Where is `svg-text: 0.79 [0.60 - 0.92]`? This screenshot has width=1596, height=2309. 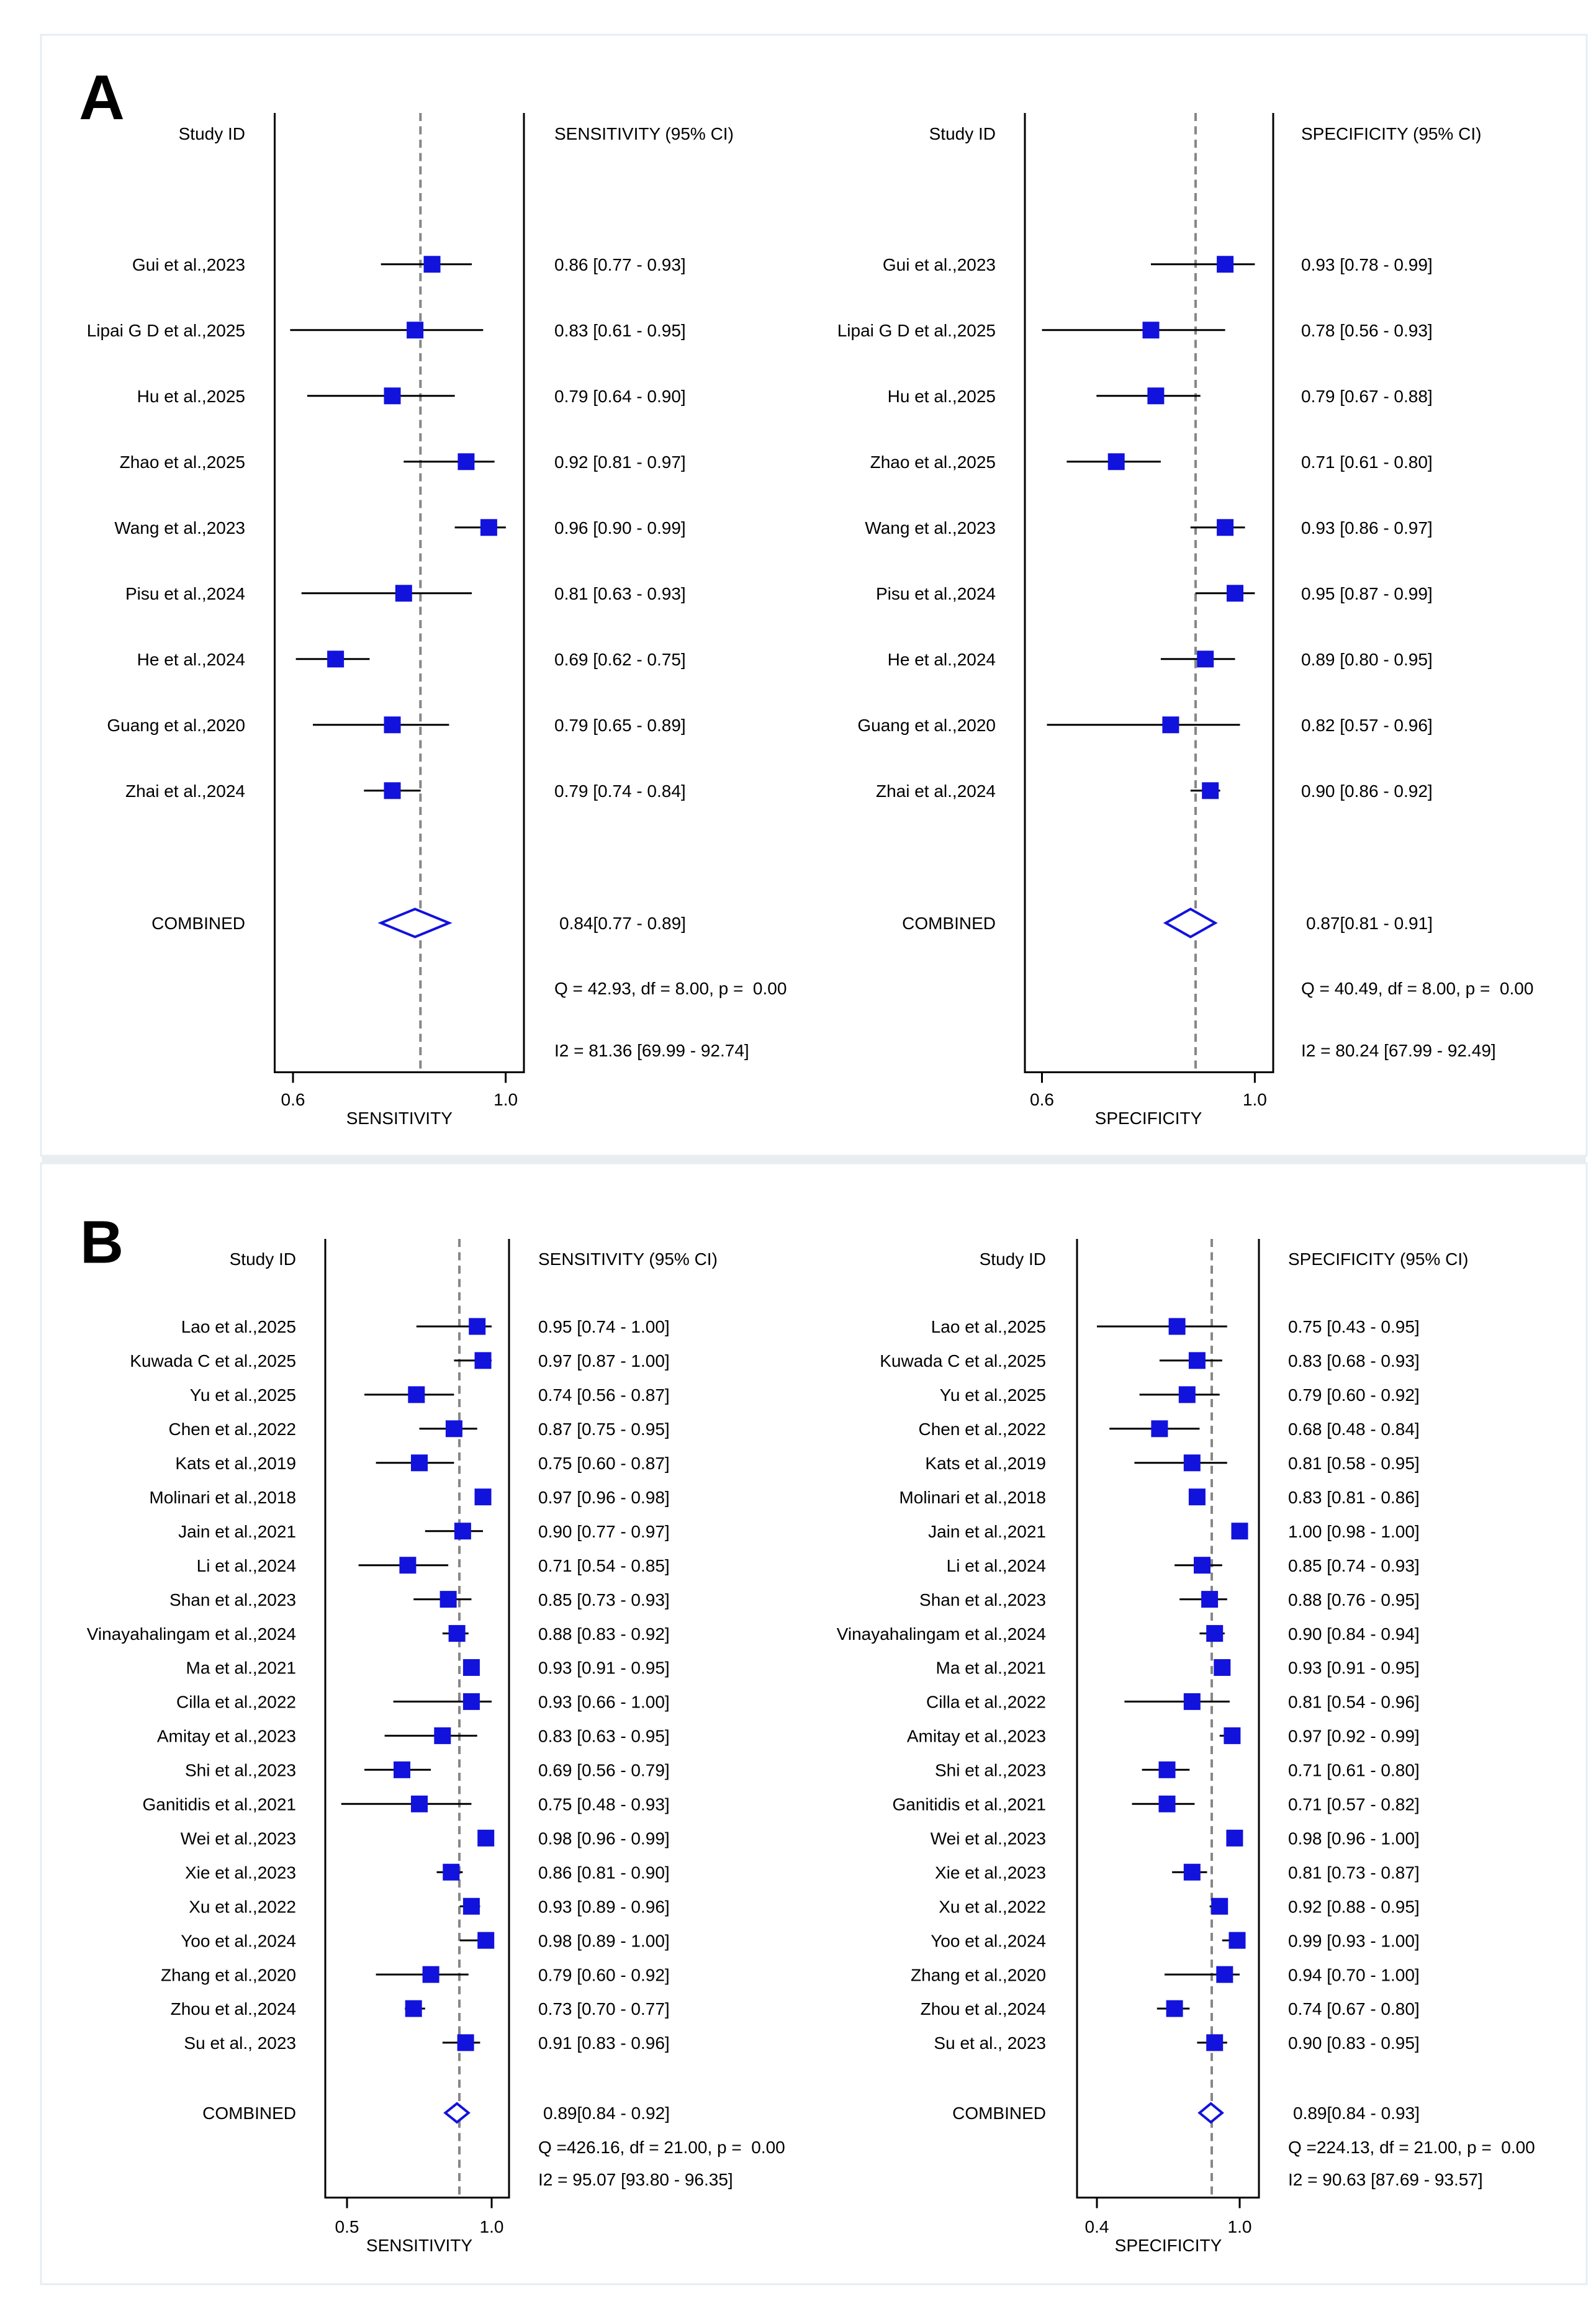 svg-text: 0.79 [0.60 - 0.92] is located at coordinates (1354, 1395).